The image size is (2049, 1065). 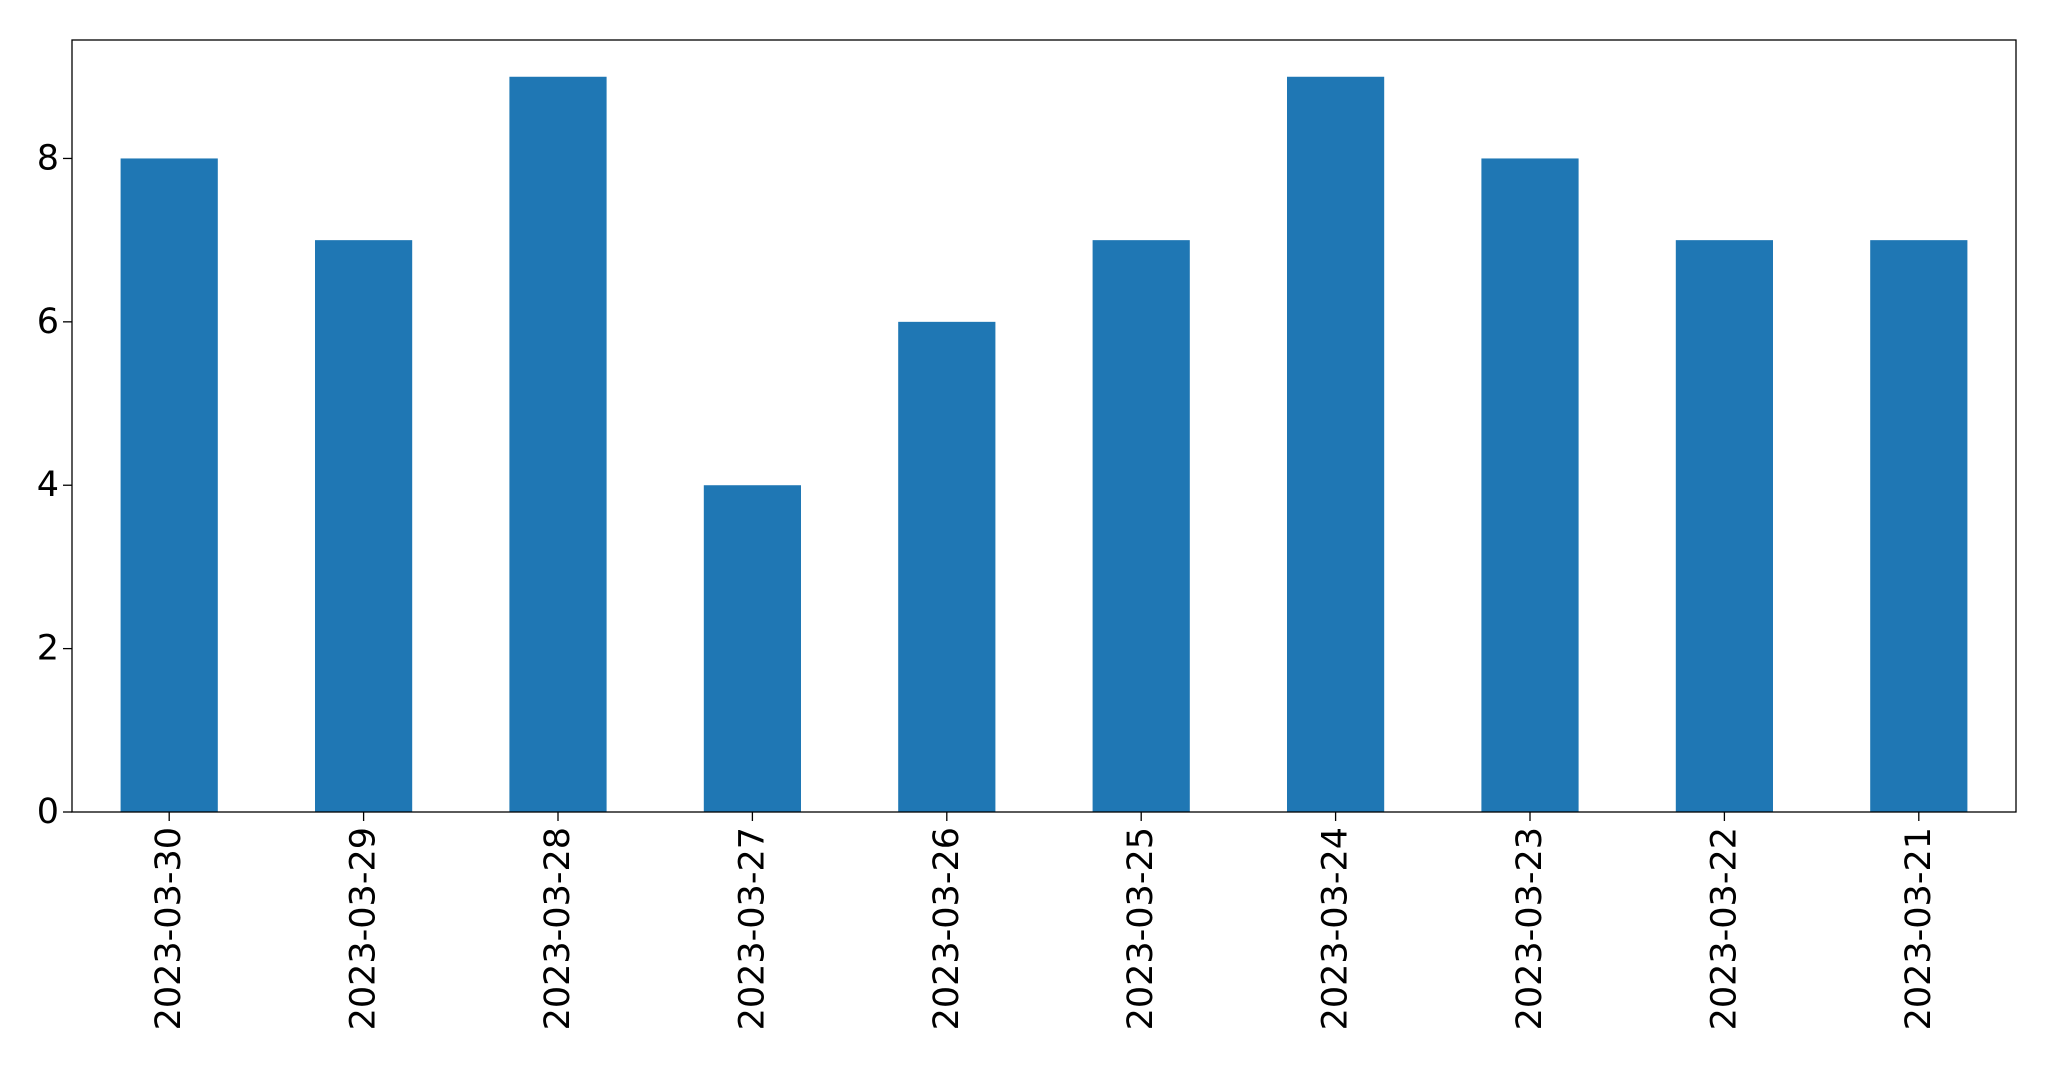 What do you see at coordinates (48, 812) in the screenshot?
I see `y-tick-label: 0` at bounding box center [48, 812].